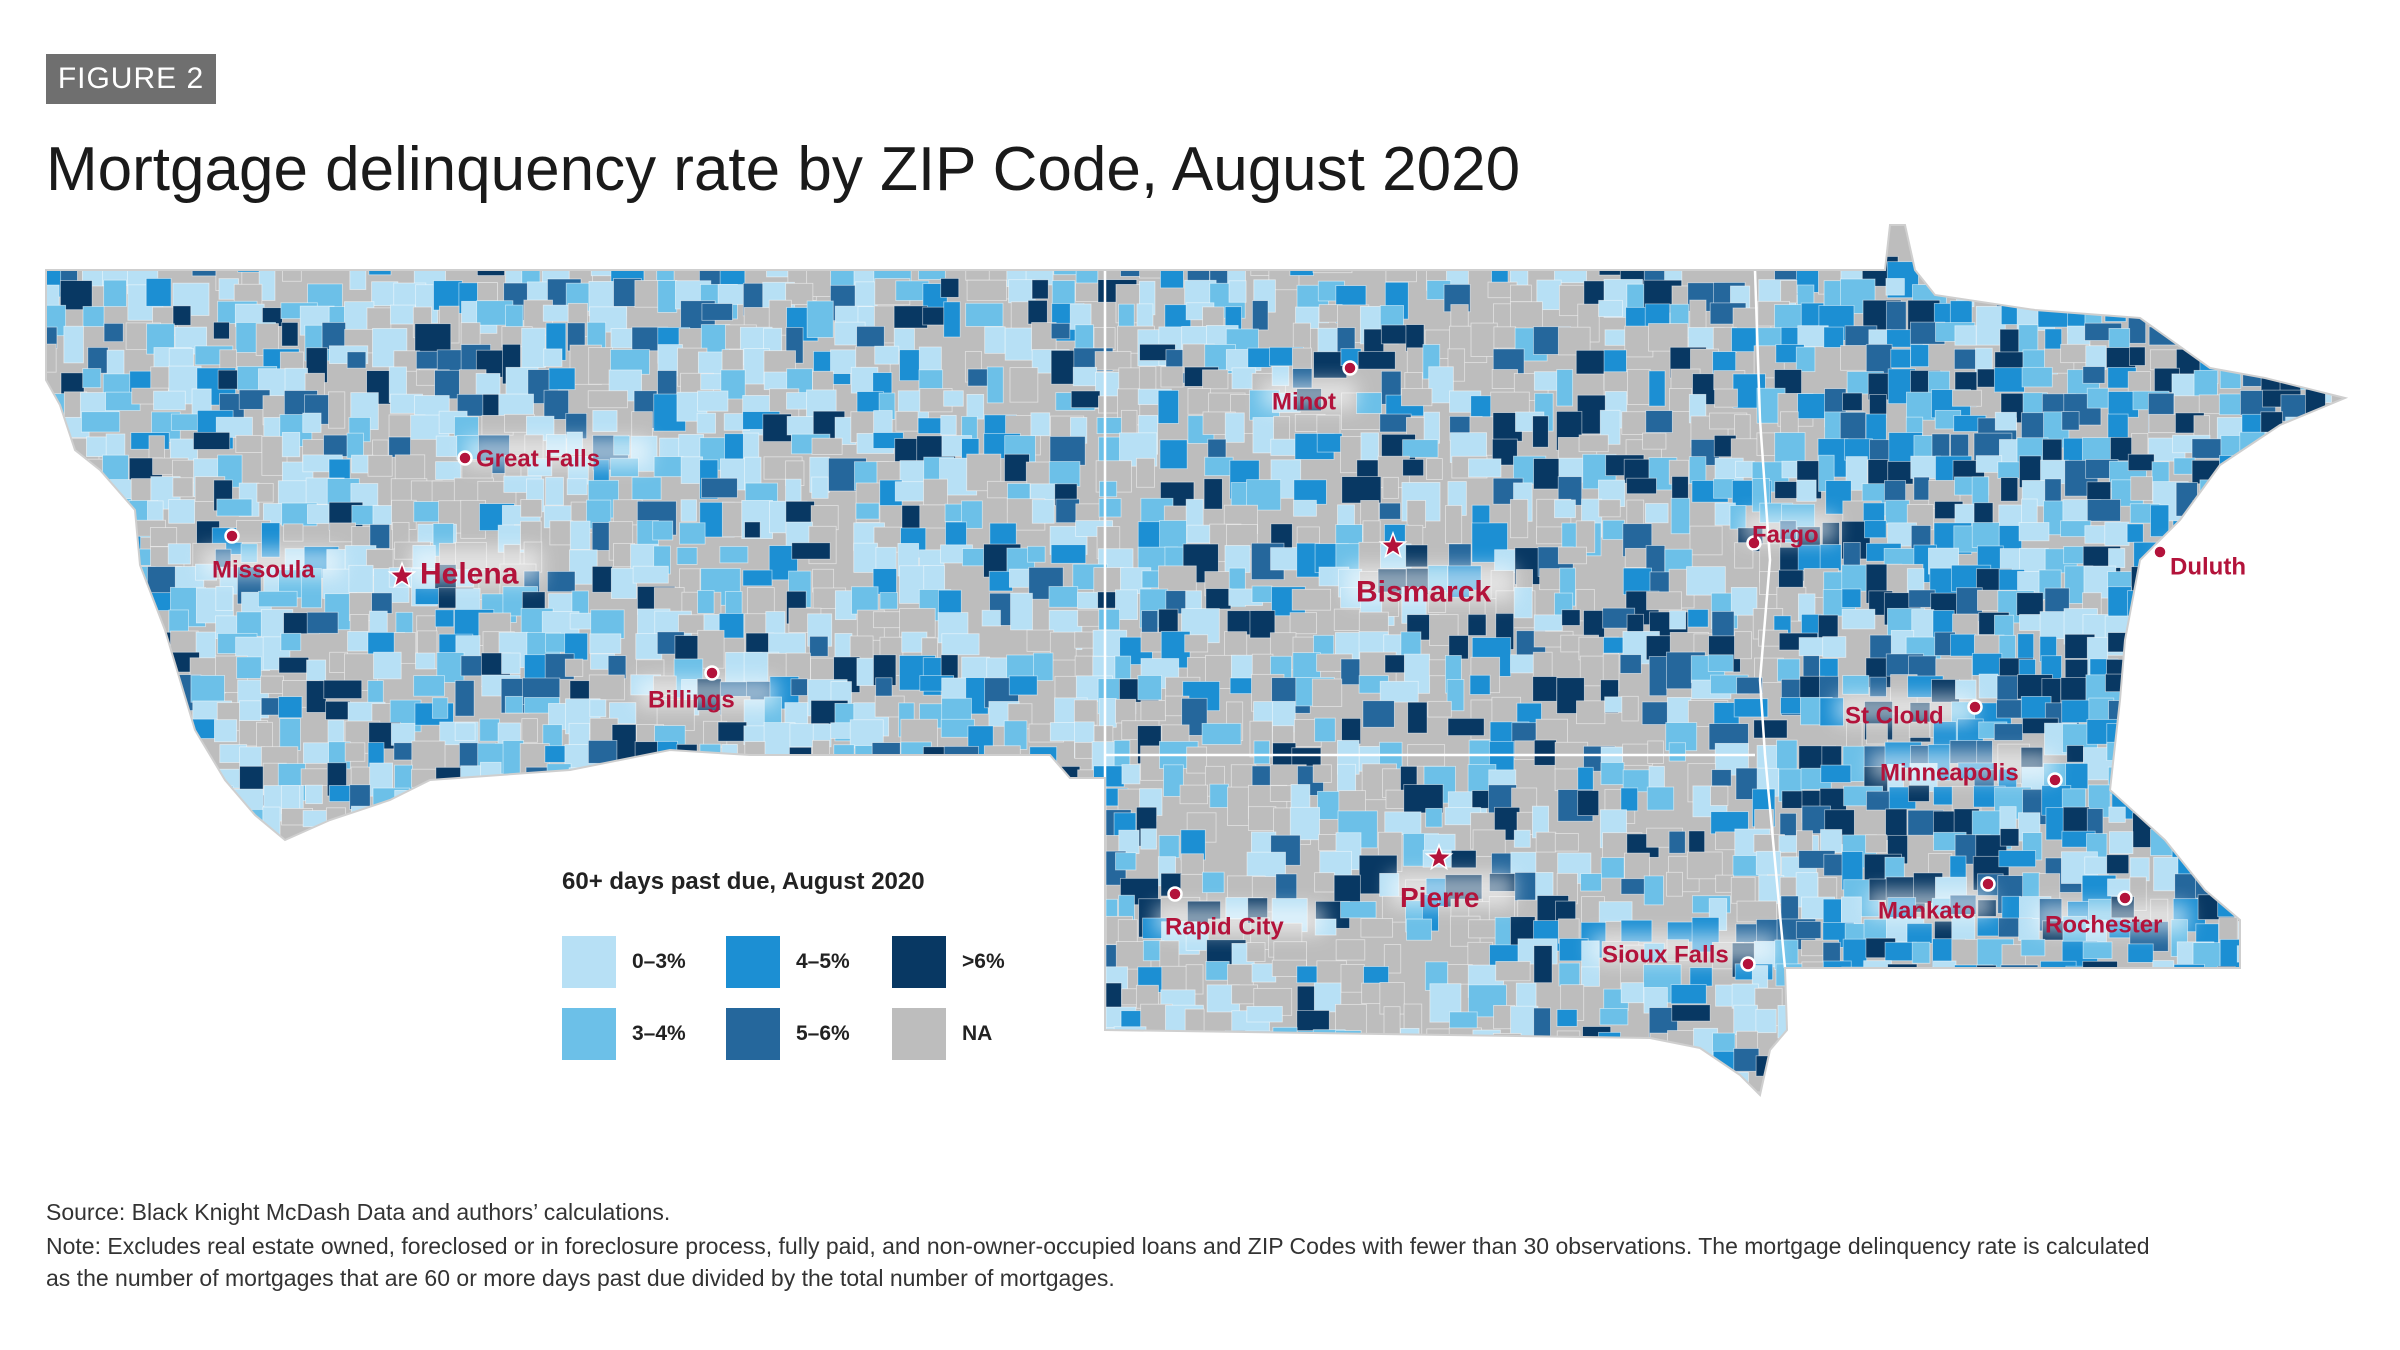 Image resolution: width=2400 pixels, height=1350 pixels. Describe the element at coordinates (1393, 544) in the screenshot. I see `capital-star-icon` at that location.